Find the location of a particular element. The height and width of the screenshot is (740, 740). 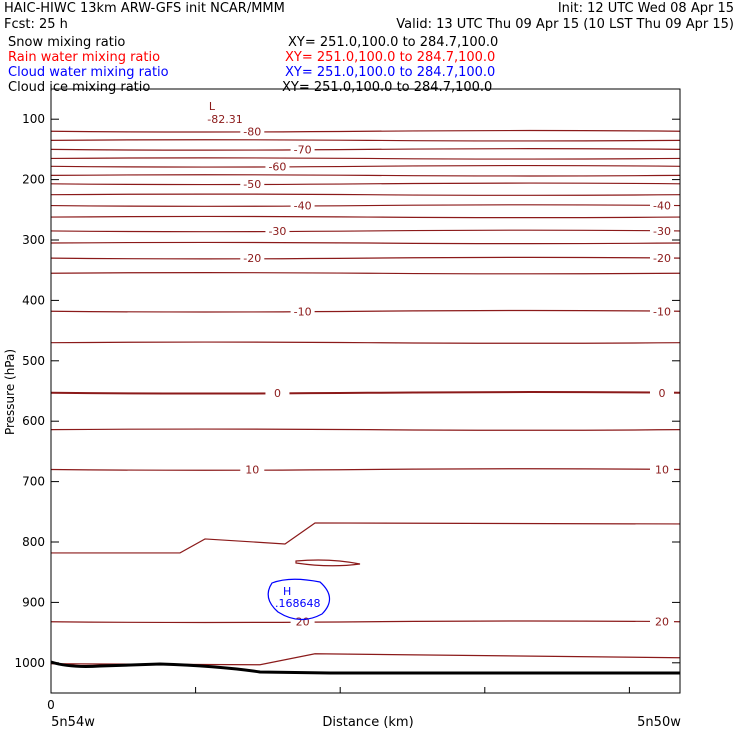

terrain-line is located at coordinates (365, 667).